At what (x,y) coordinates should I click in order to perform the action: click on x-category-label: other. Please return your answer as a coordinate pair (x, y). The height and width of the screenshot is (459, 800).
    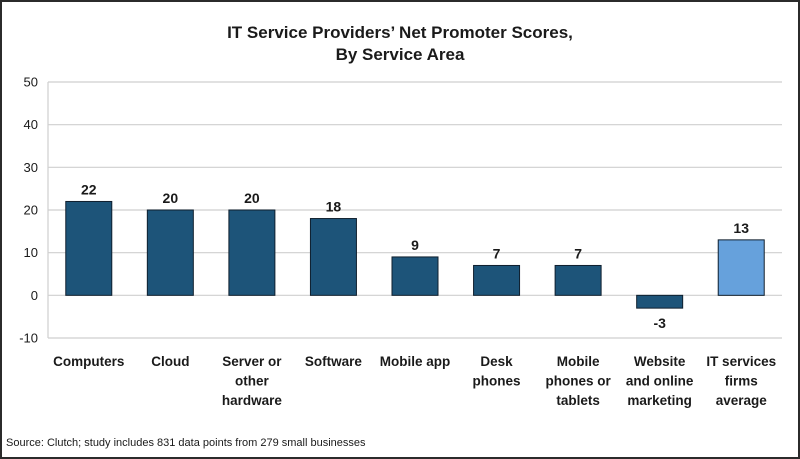
    Looking at the image, I should click on (252, 381).